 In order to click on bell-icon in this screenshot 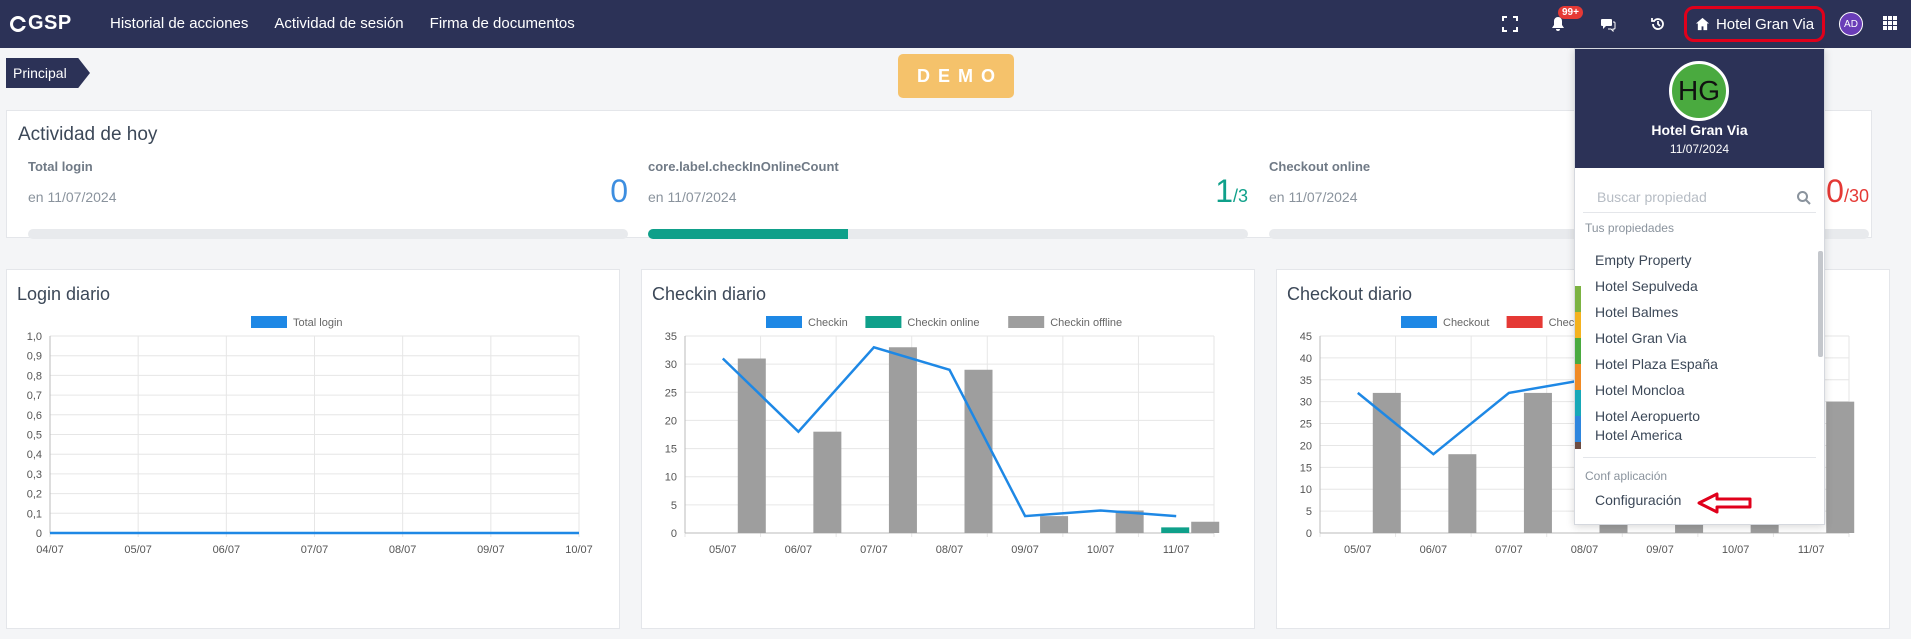, I will do `click(1558, 24)`.